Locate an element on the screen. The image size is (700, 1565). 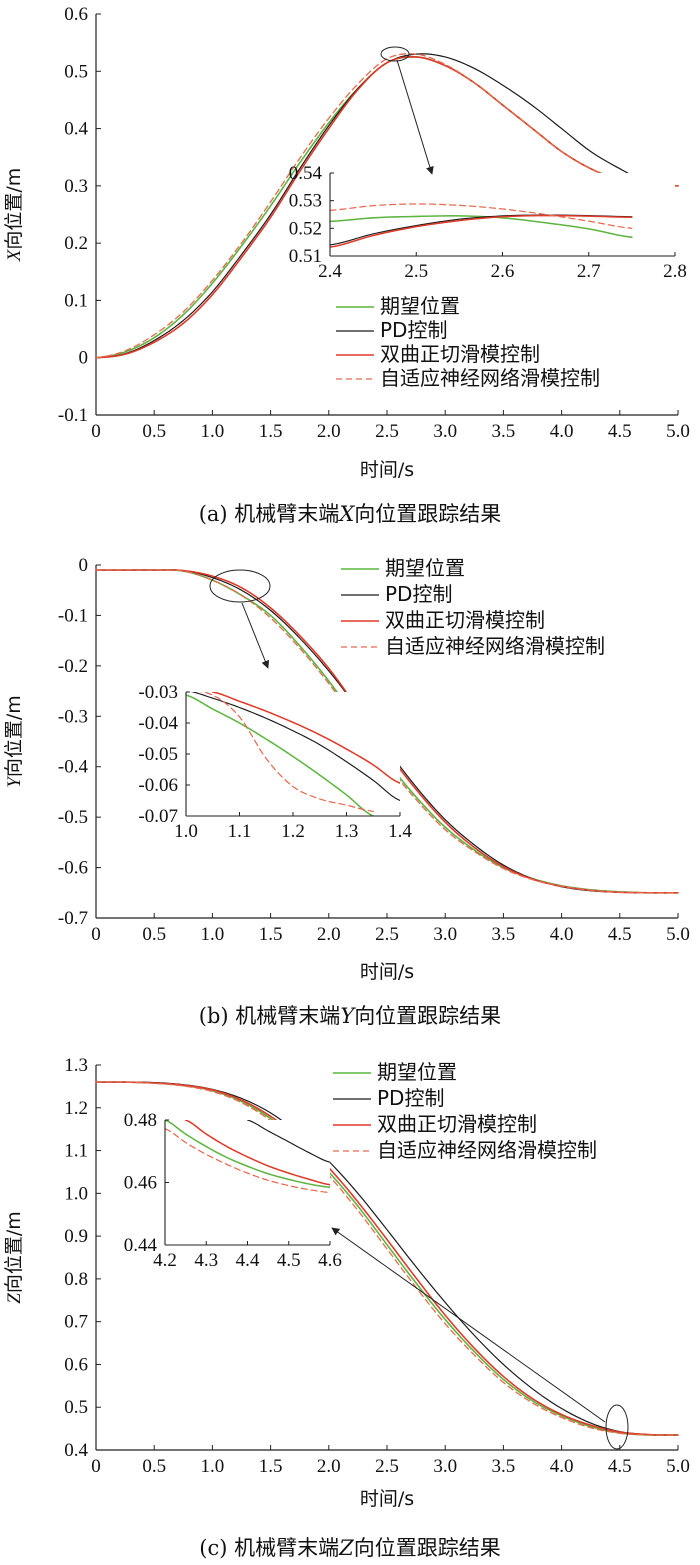
inset-y-tick-label: -0.06 is located at coordinates (158, 785).